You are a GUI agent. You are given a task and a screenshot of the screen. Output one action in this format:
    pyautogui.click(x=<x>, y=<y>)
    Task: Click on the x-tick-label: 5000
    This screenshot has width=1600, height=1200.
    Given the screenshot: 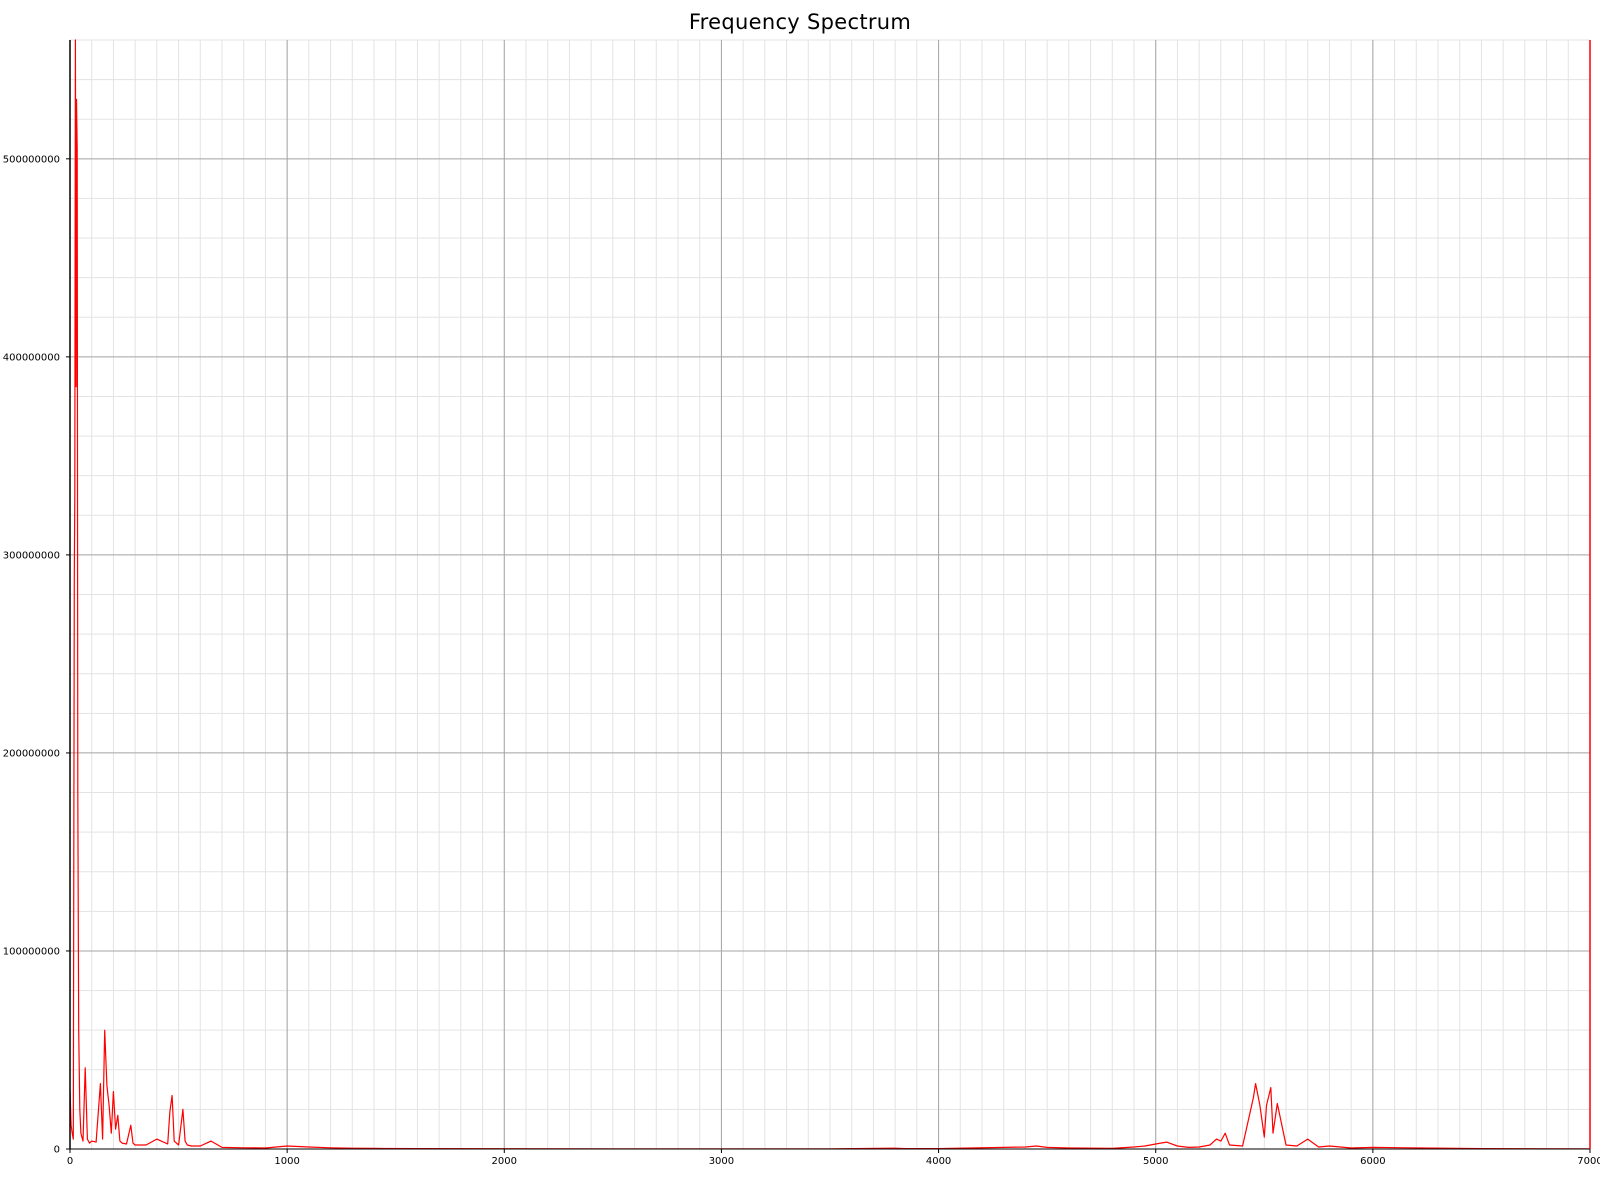 What is the action you would take?
    pyautogui.click(x=1155, y=1161)
    